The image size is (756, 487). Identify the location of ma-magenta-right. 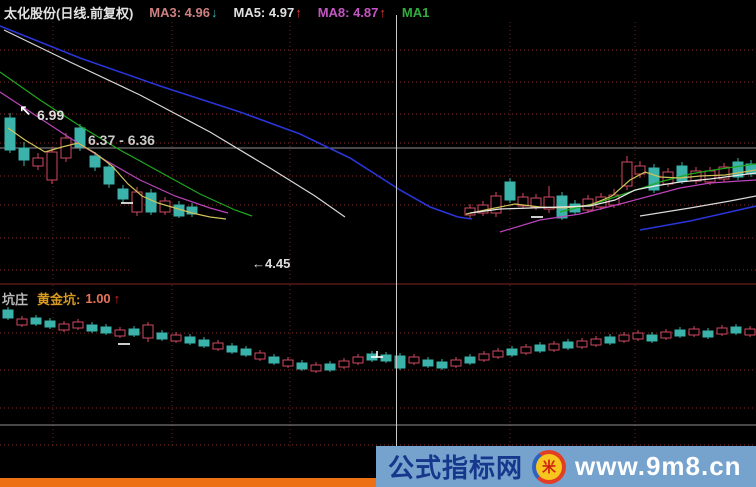
(627, 206).